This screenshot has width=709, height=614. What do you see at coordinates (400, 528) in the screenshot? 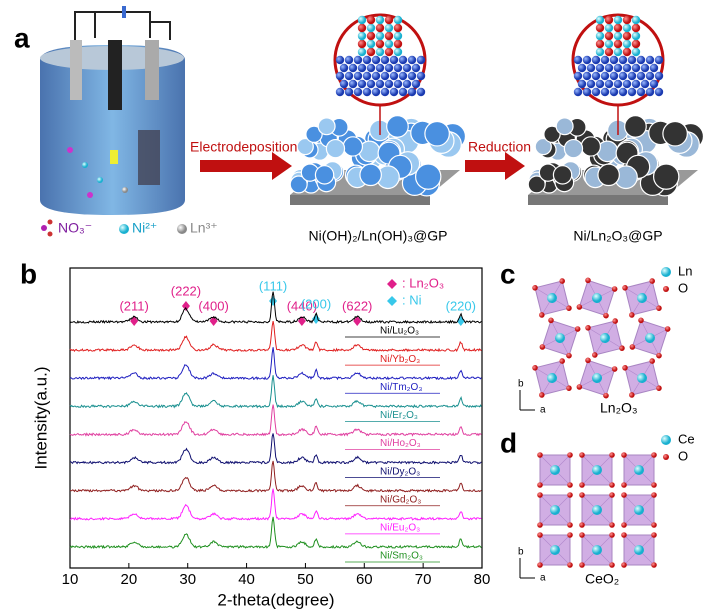
I see `series-label: Ni/Eu₂O₃` at bounding box center [400, 528].